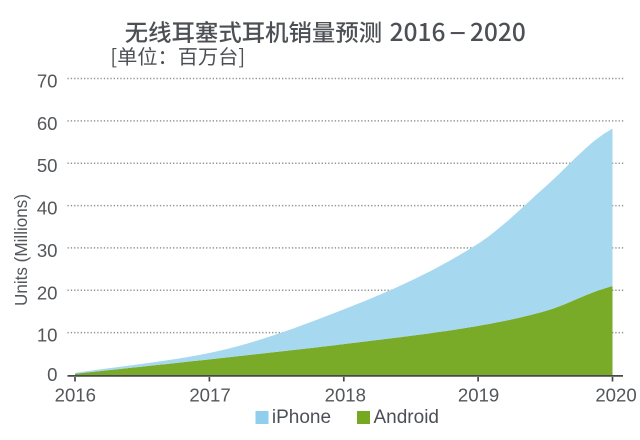 The image size is (640, 440). Describe the element at coordinates (407, 417) in the screenshot. I see `svg-text: Android` at that location.